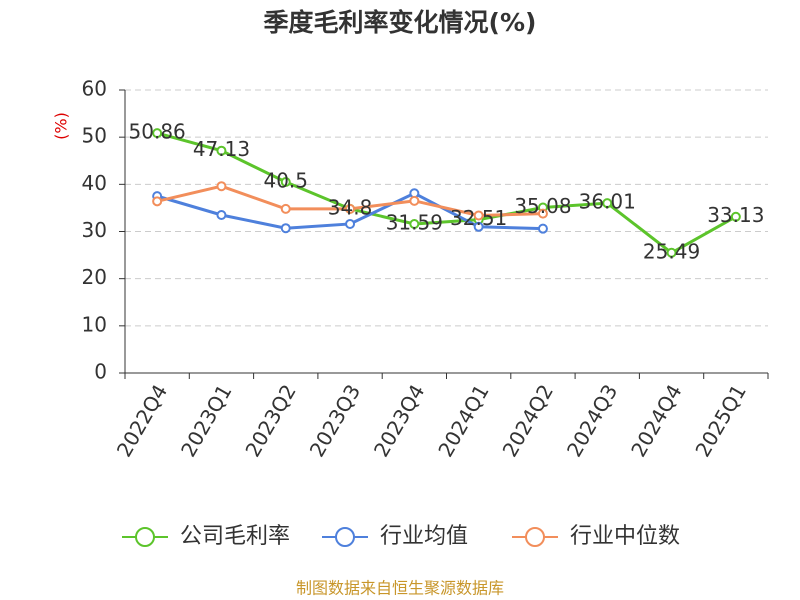 The image size is (800, 600). I want to click on x-tick-label: 2024Q2, so click(528, 420).